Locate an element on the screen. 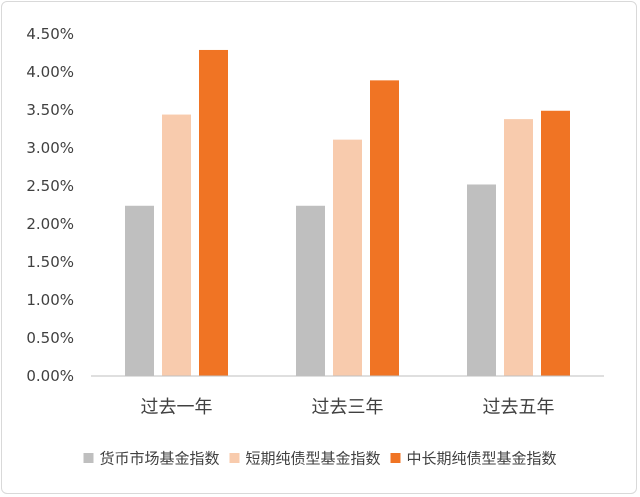 The image size is (640, 497). x-axis: 过去一年 过去三年 过去五年 is located at coordinates (348, 407).